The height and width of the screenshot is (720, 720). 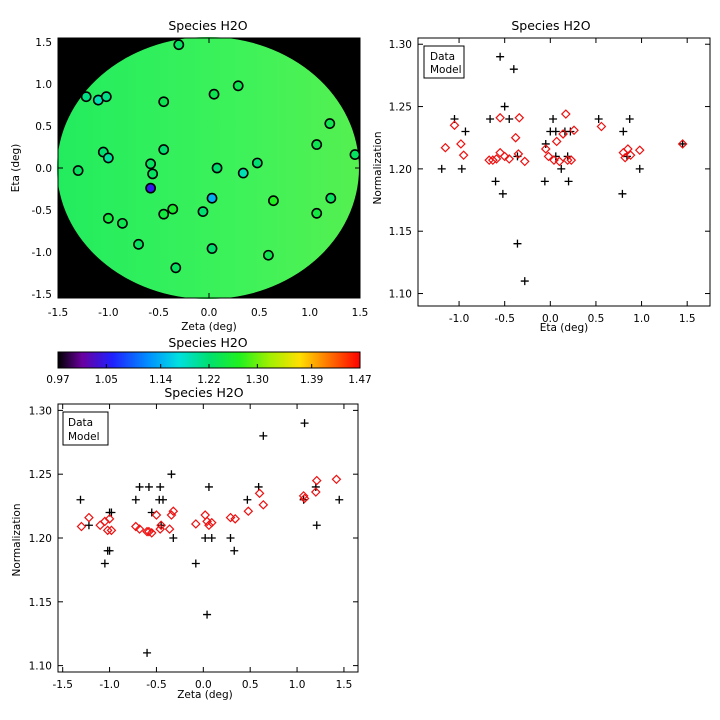 I want to click on eta-x-tick-label: 0.0, so click(x=550, y=319).